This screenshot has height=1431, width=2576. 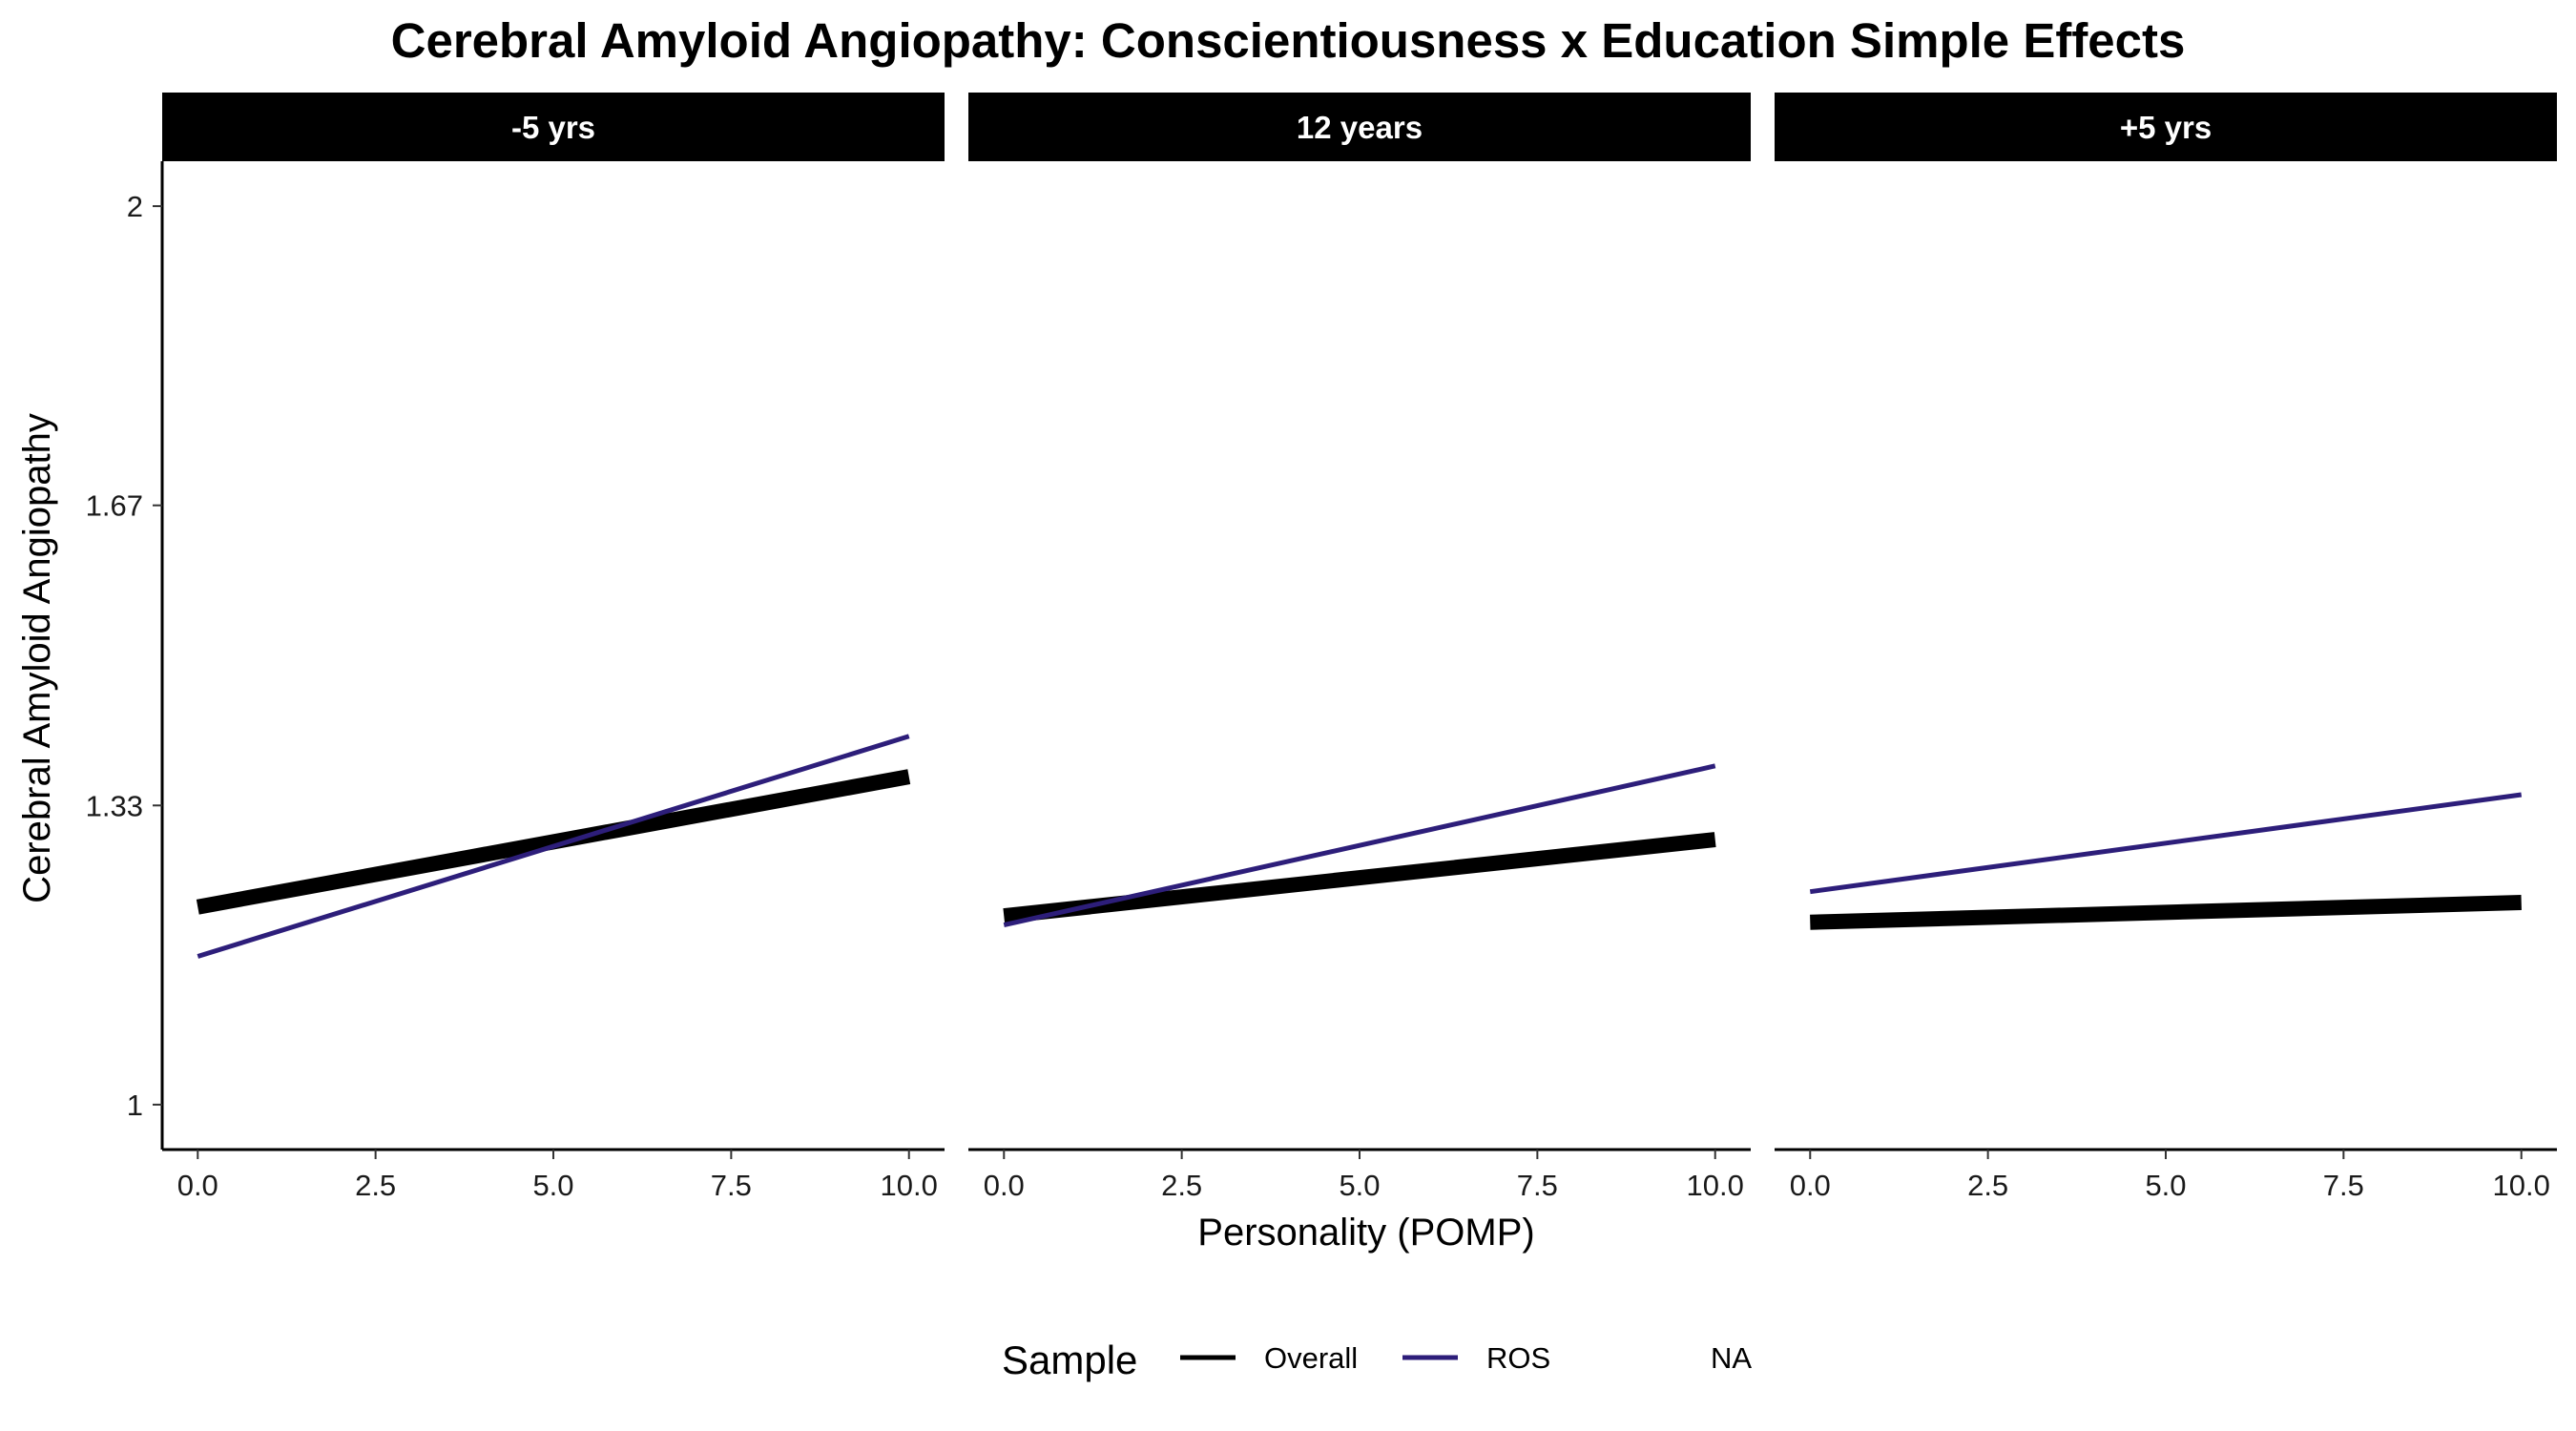 What do you see at coordinates (37, 658) in the screenshot?
I see `y-axis-title: Cerebral Amyloid Angiopathy` at bounding box center [37, 658].